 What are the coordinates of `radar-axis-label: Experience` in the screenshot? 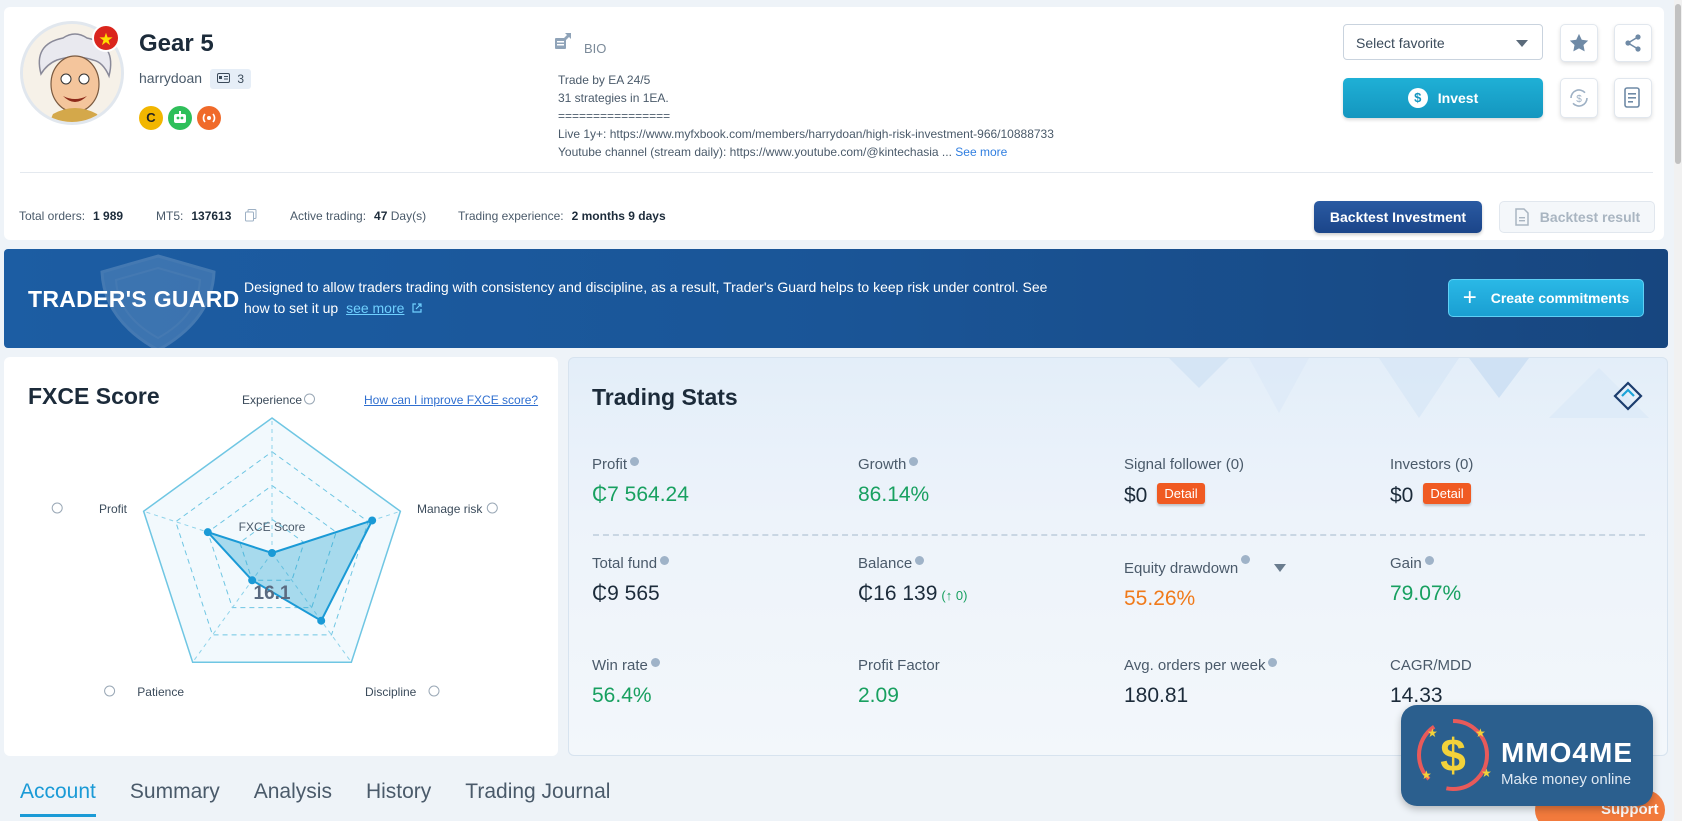 It's located at (272, 400).